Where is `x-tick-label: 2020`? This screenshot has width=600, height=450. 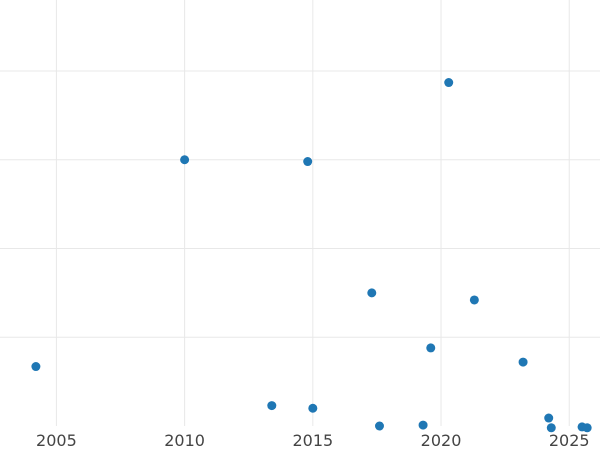
x-tick-label: 2020 is located at coordinates (441, 440).